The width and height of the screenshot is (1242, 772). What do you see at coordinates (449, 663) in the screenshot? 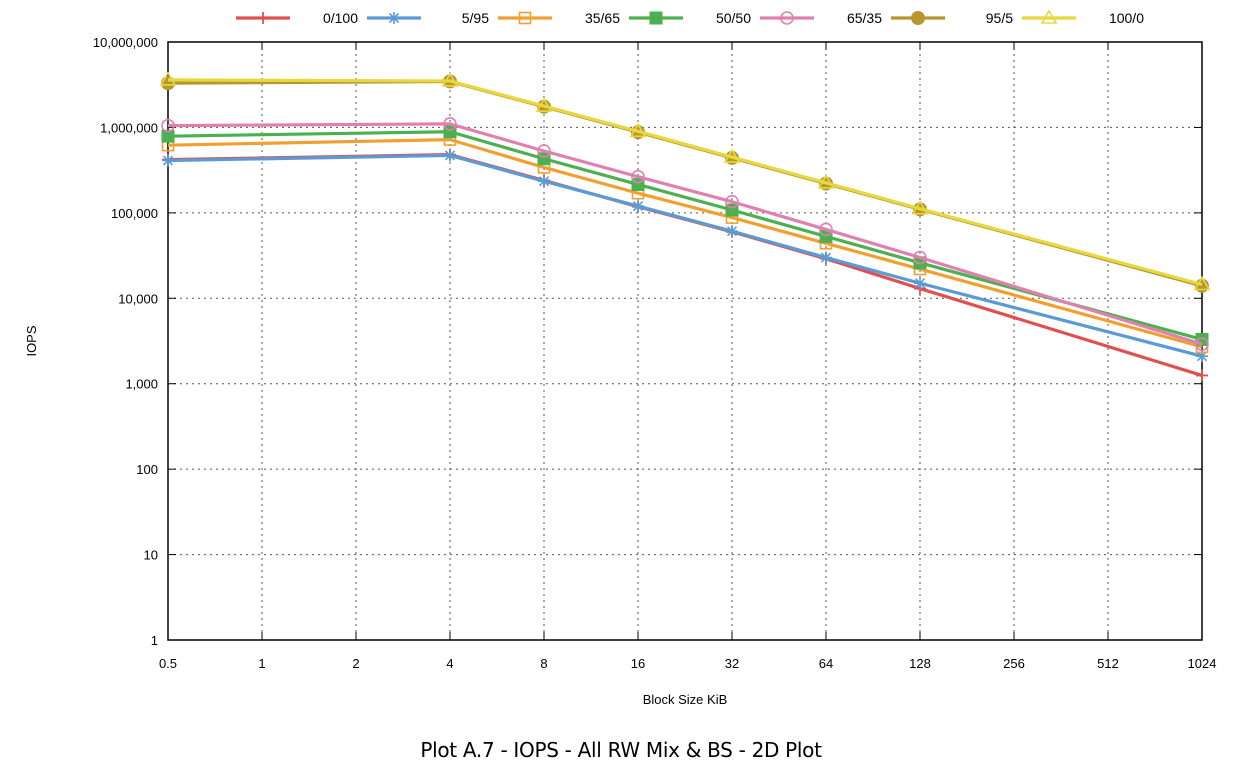
I see `x-tick-label: 4` at bounding box center [449, 663].